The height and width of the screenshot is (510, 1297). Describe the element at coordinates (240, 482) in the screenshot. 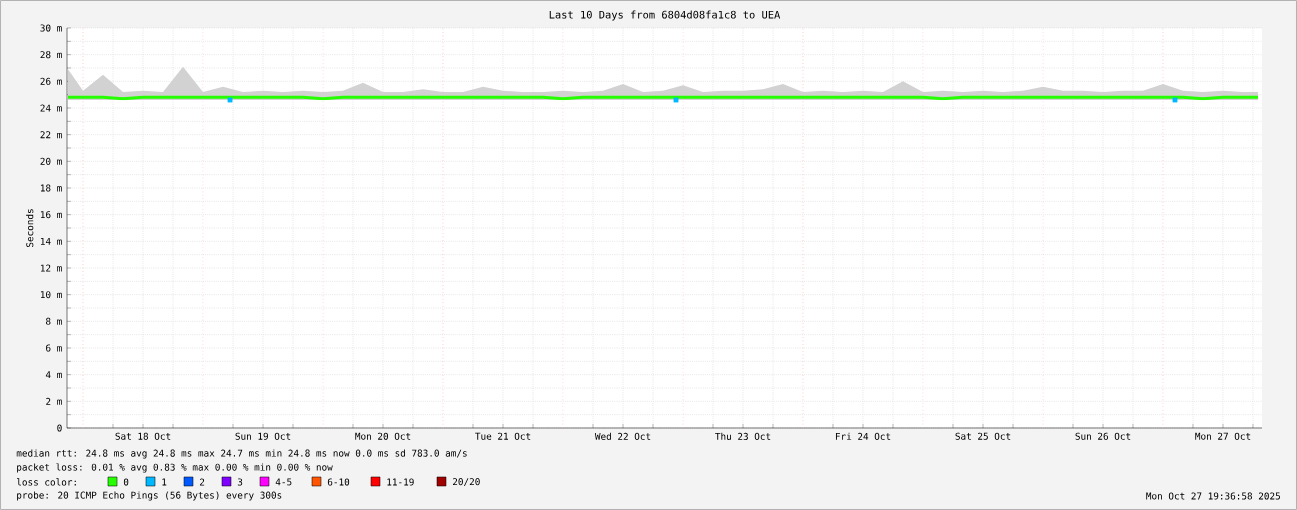

I see `legend-label: 3` at that location.